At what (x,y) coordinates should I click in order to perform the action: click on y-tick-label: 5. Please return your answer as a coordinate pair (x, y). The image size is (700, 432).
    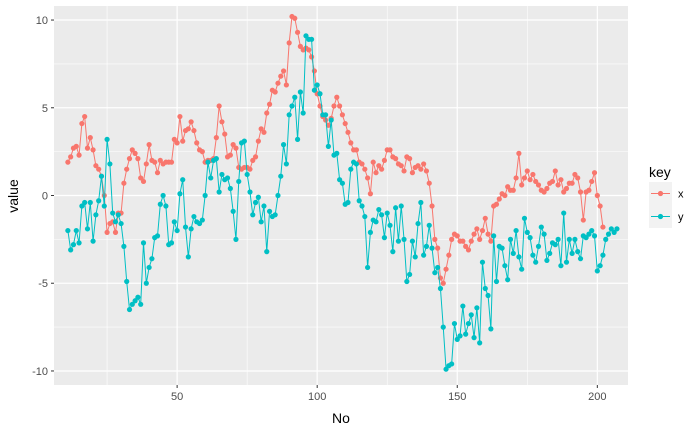
    Looking at the image, I should click on (45, 109).